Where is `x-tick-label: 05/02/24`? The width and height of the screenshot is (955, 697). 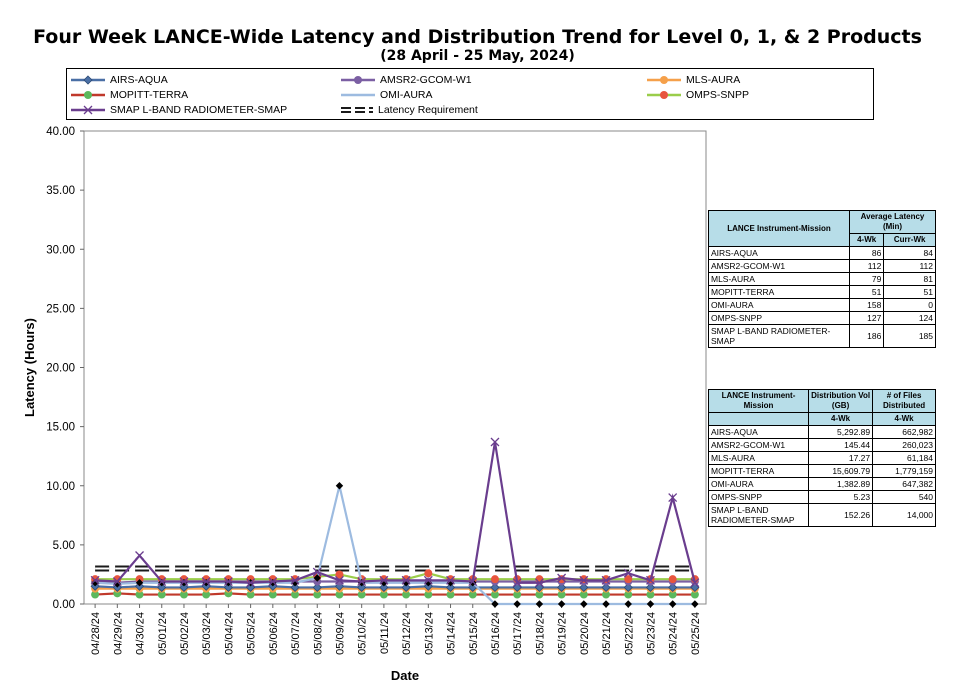
x-tick-label: 05/02/24 is located at coordinates (185, 633).